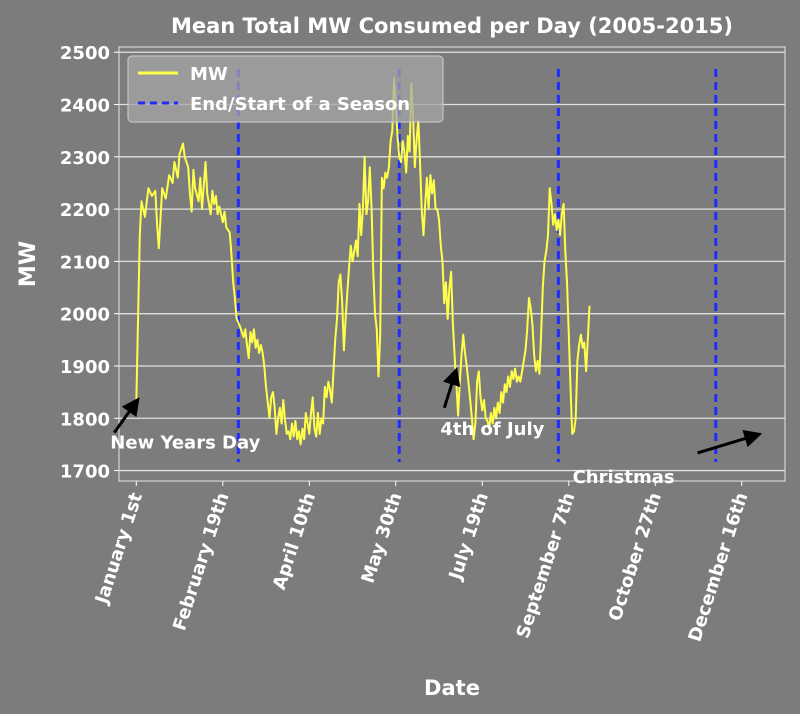 Image resolution: width=800 pixels, height=714 pixels. I want to click on legend-box, so click(285, 89).